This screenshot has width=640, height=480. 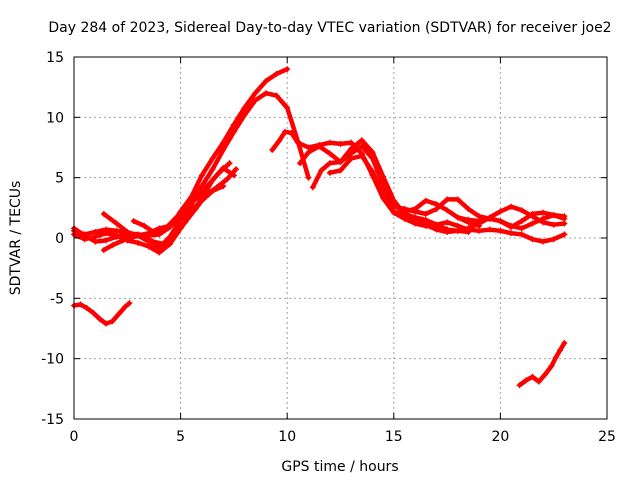 I want to click on x-axis-label: GPS time / hours, so click(x=339, y=467).